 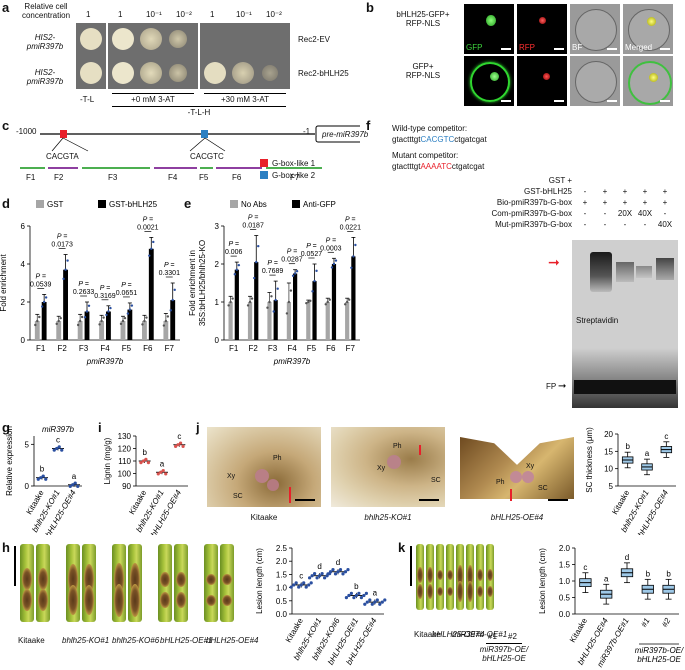 I want to click on legend-swatch-gbox2, so click(x=264, y=175).